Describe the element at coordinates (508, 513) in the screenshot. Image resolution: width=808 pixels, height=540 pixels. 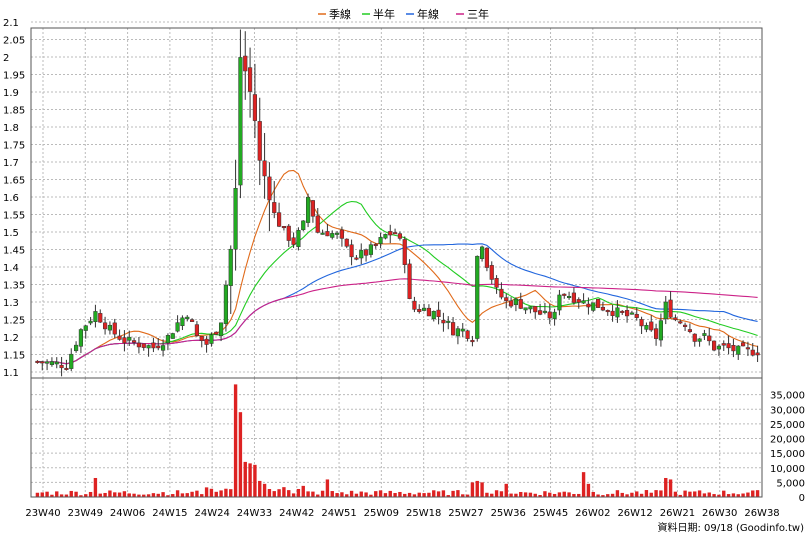
I see `x-tick-label: 25W36` at that location.